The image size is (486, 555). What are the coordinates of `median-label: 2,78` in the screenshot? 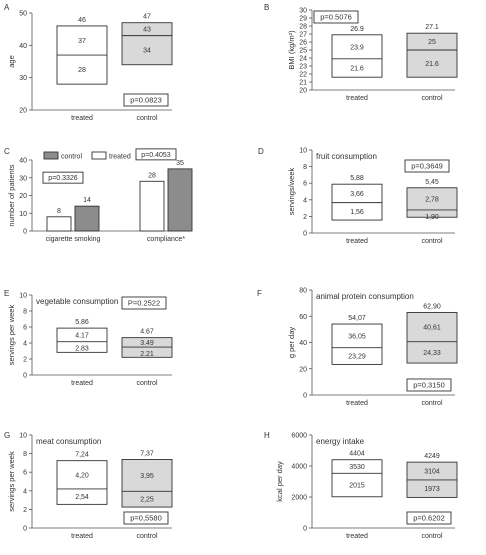 It's located at (432, 199).